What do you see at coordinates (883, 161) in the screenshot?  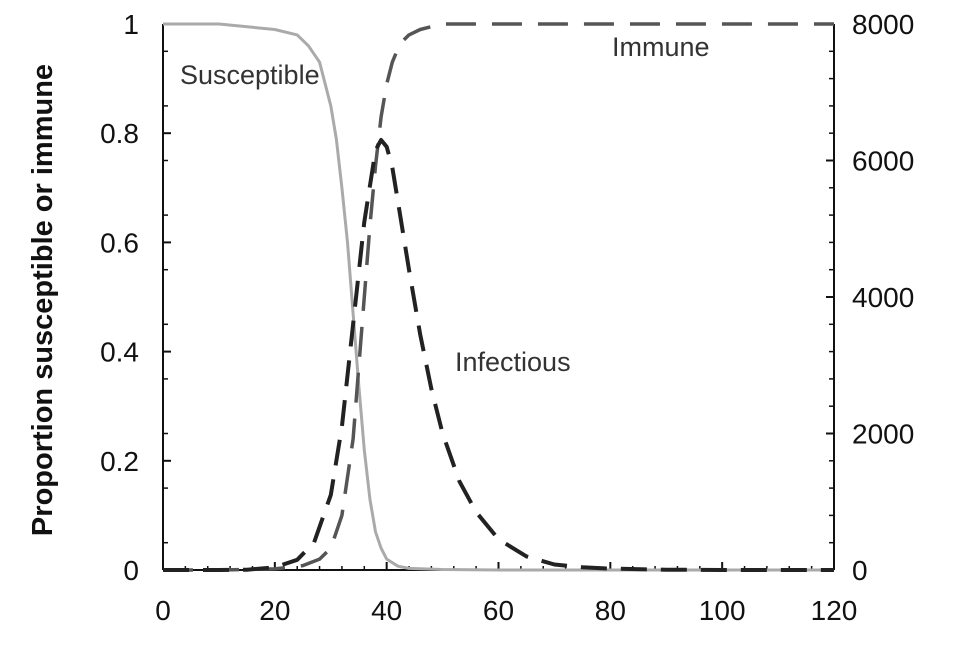 I see `right-tick-label: 6000` at bounding box center [883, 161].